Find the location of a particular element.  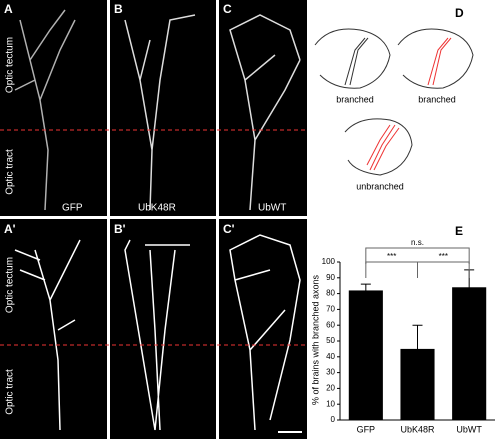

panel-label: C is located at coordinates (227, 9).